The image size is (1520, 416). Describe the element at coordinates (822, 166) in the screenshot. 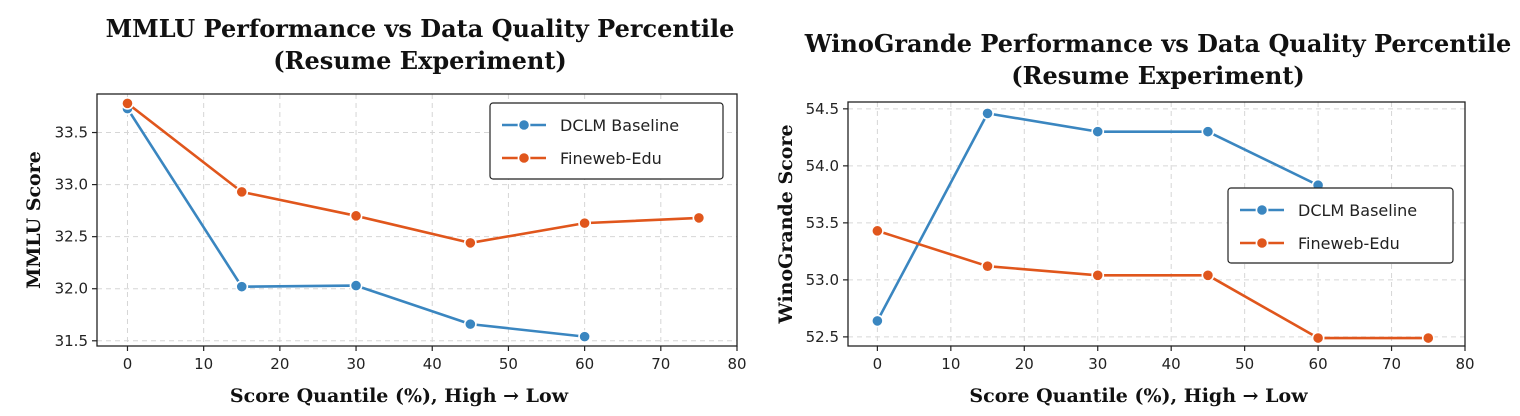

I see `y-tick-label: 54.0` at that location.